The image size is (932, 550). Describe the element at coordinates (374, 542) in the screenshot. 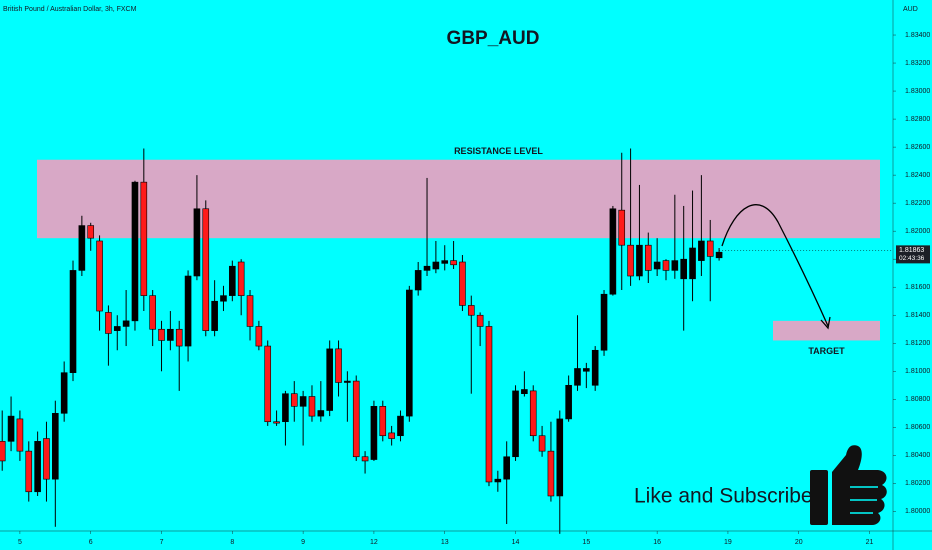

I see `x-tick-label: 12` at that location.